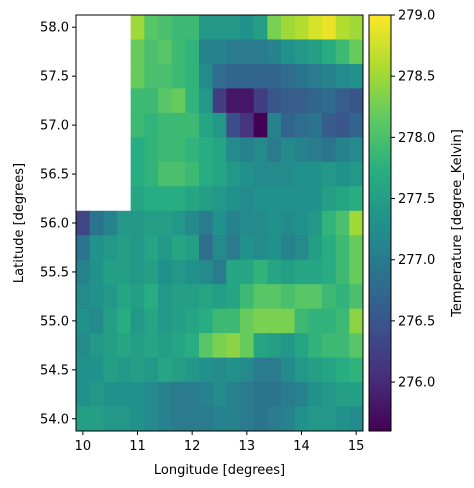  What do you see at coordinates (54, 126) in the screenshot?
I see `y-tick-label: 57.0` at bounding box center [54, 126].